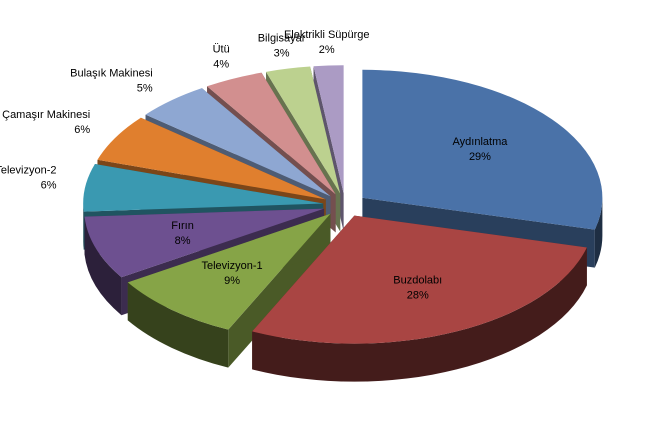 The height and width of the screenshot is (425, 656). I want to click on slice-label: Televizyon-2, so click(28, 170).